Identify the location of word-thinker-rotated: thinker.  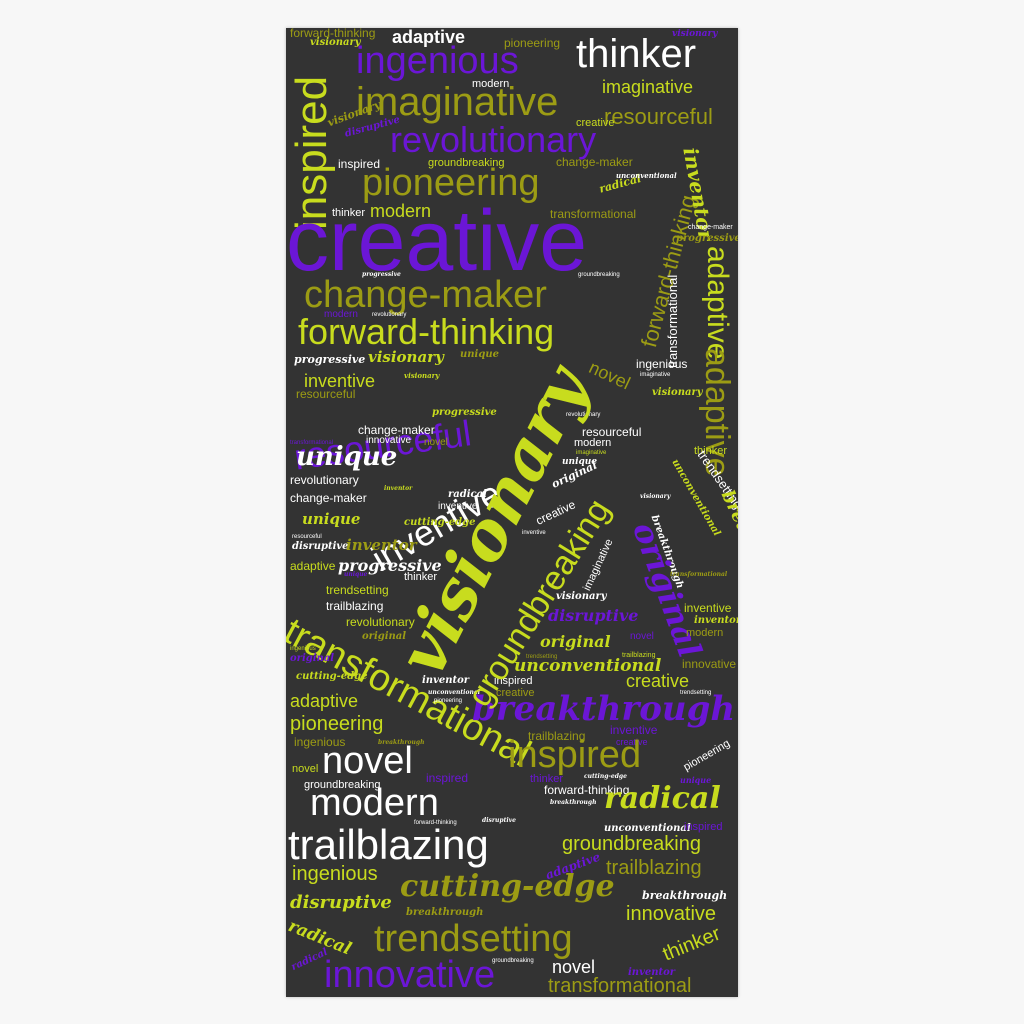
(691, 944).